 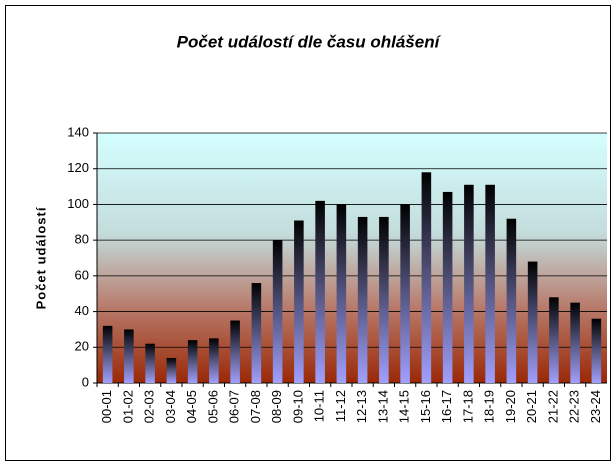 I want to click on x-tick-label: 05-06, so click(x=212, y=406).